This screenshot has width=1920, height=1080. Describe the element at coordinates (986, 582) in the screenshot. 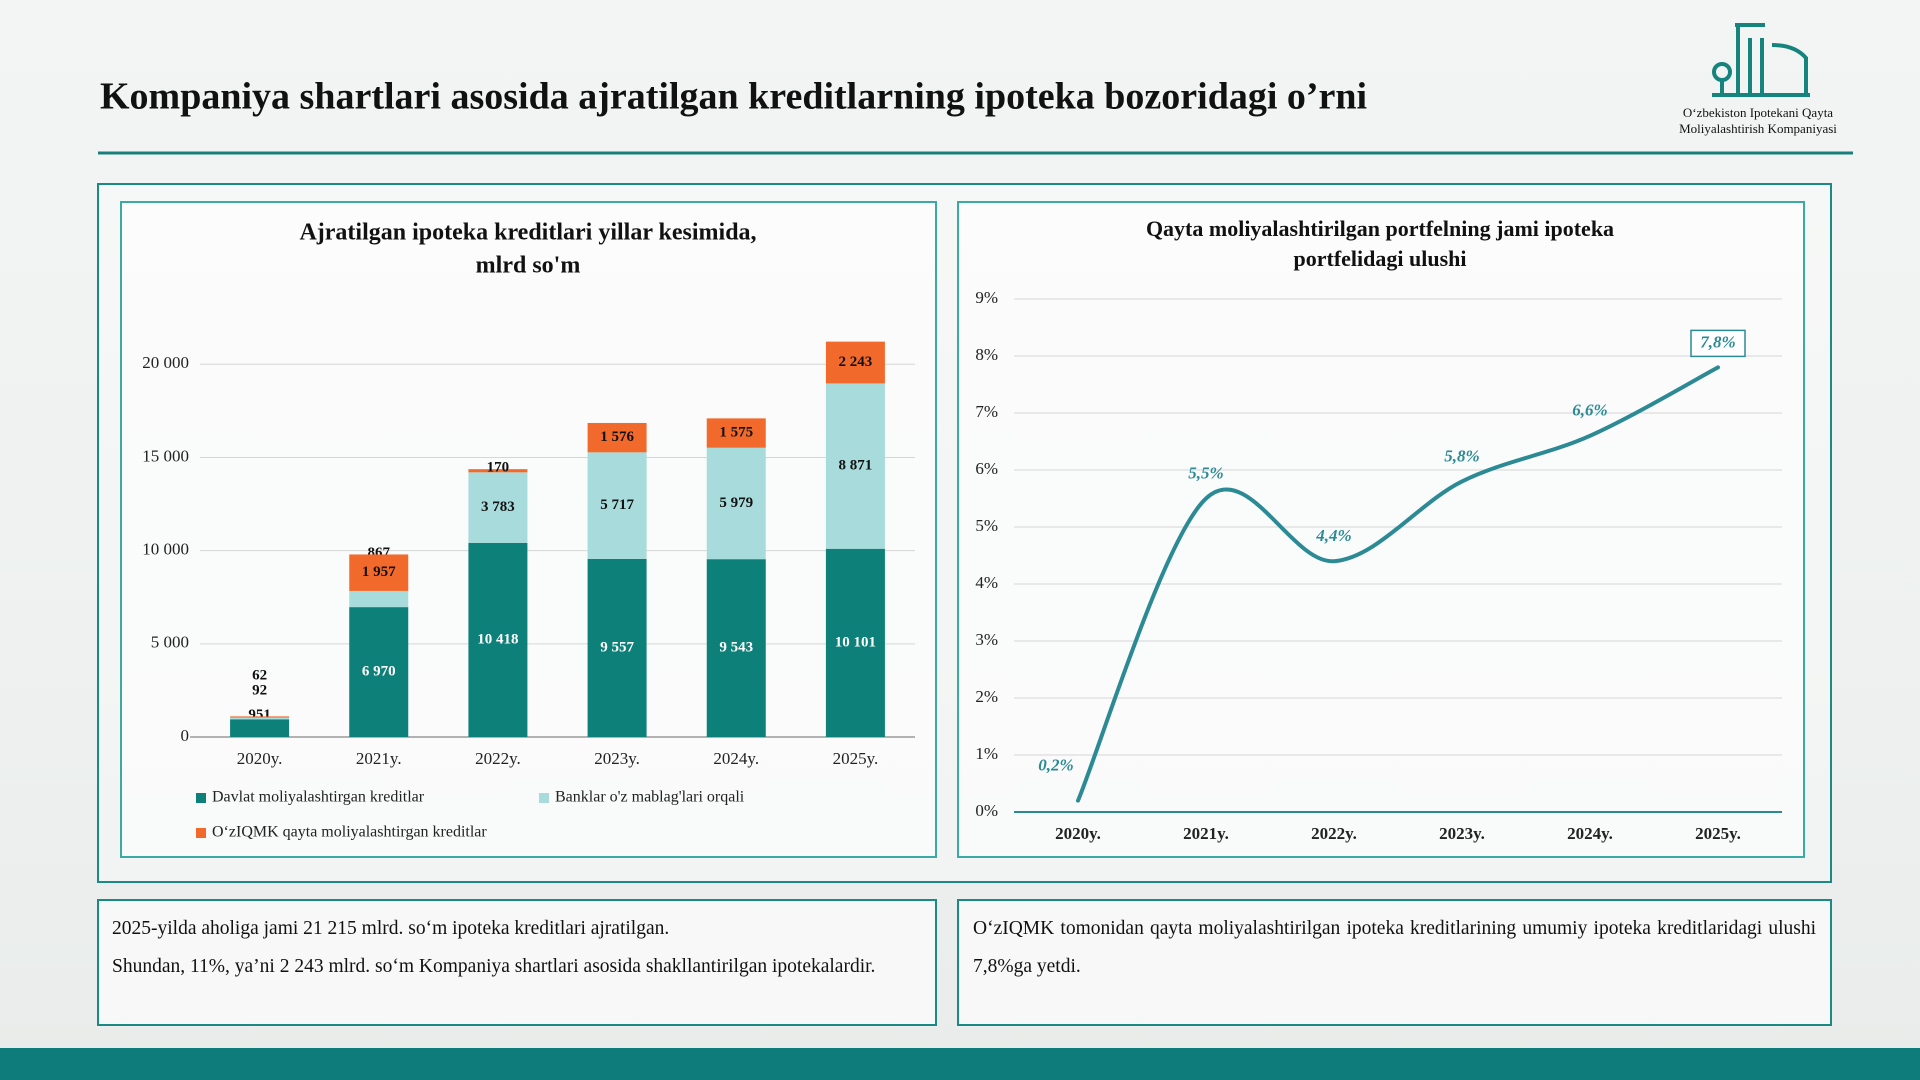

I see `y-tick-label: 4%` at that location.